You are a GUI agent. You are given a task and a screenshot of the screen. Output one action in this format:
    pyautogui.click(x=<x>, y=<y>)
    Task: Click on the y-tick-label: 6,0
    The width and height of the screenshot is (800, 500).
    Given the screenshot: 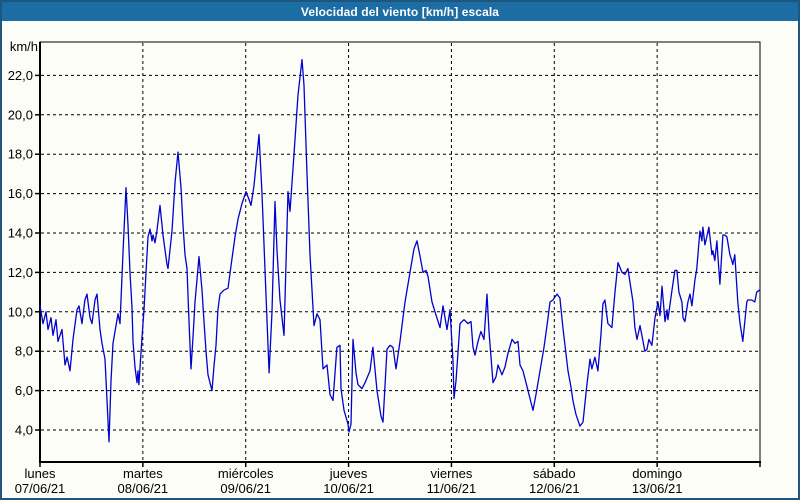 What is the action you would take?
    pyautogui.click(x=24, y=390)
    